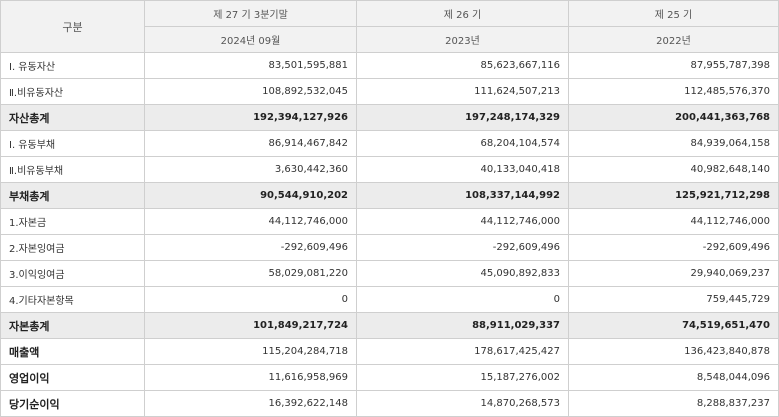 This screenshot has width=779, height=417. Describe the element at coordinates (462, 117) in the screenshot. I see `value-cell: 197,248,174,329` at that location.